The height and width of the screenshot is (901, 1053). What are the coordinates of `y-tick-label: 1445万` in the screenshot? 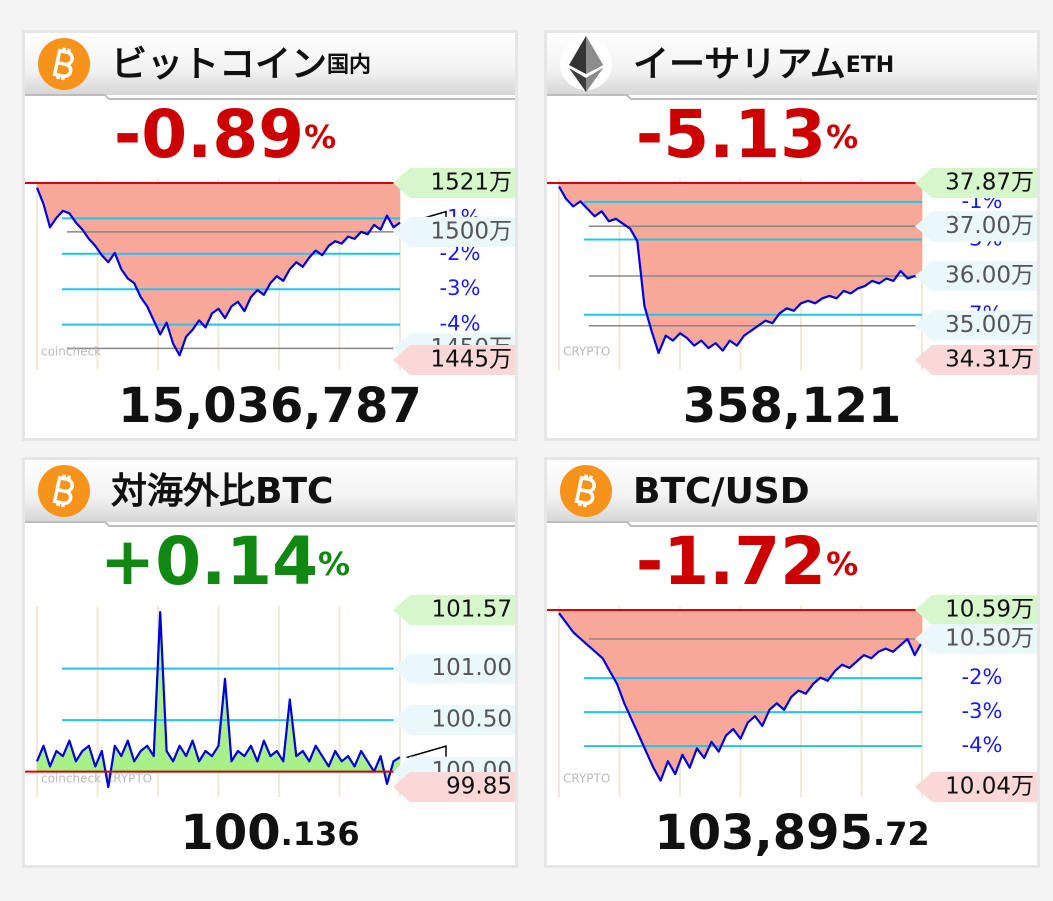 It's located at (471, 360).